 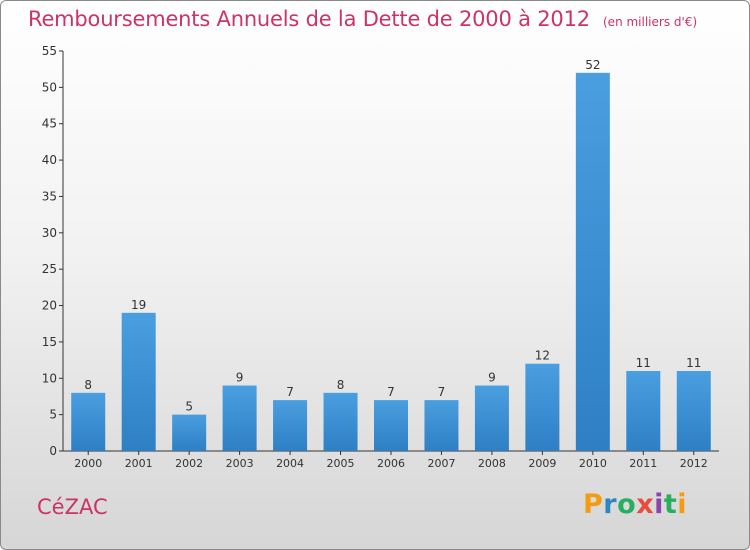 What do you see at coordinates (49, 378) in the screenshot?
I see `y-tick-label: 10` at bounding box center [49, 378].